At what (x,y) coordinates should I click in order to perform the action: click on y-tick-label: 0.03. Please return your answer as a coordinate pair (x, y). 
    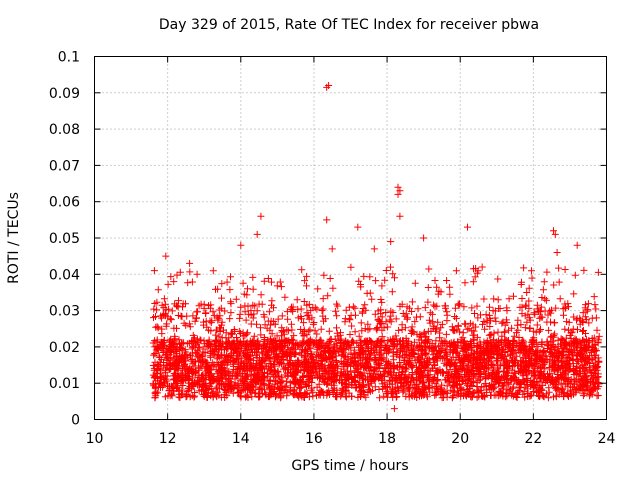
    Looking at the image, I should click on (64, 312).